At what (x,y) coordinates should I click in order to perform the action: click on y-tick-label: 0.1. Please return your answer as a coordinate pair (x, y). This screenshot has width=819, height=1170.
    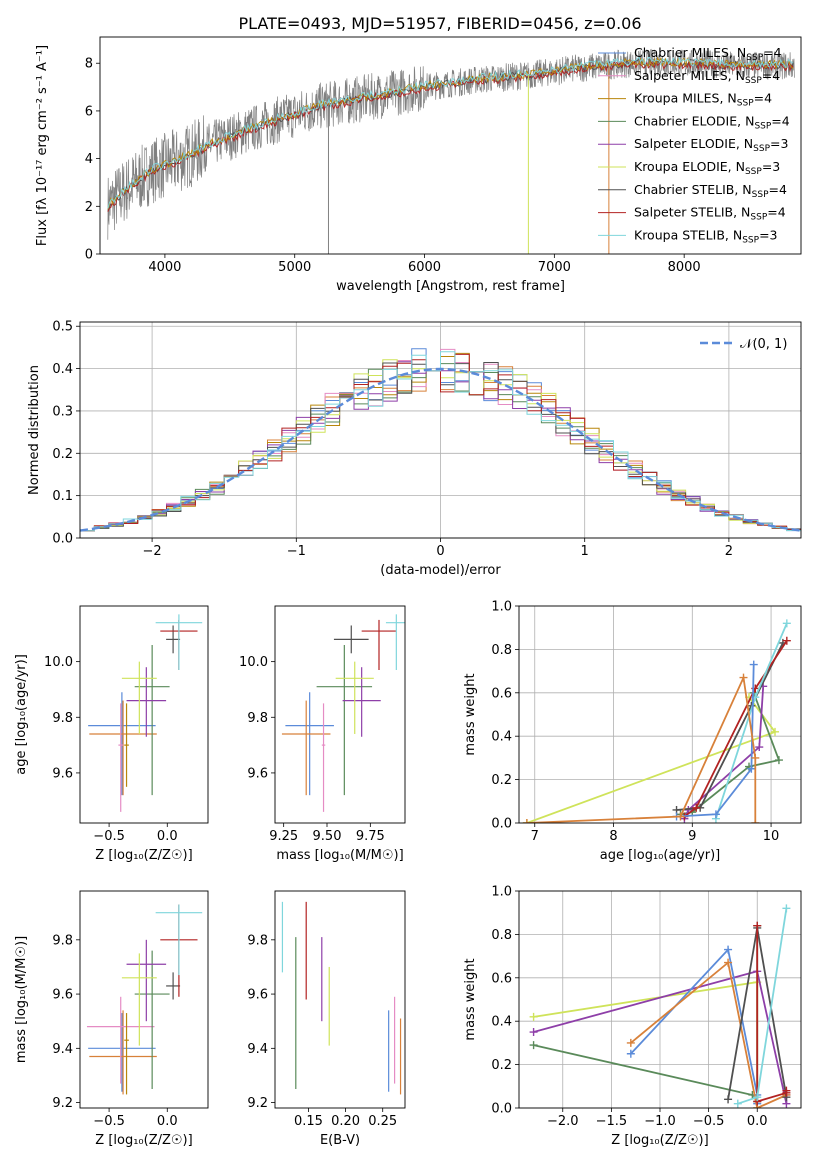
    Looking at the image, I should click on (62, 496).